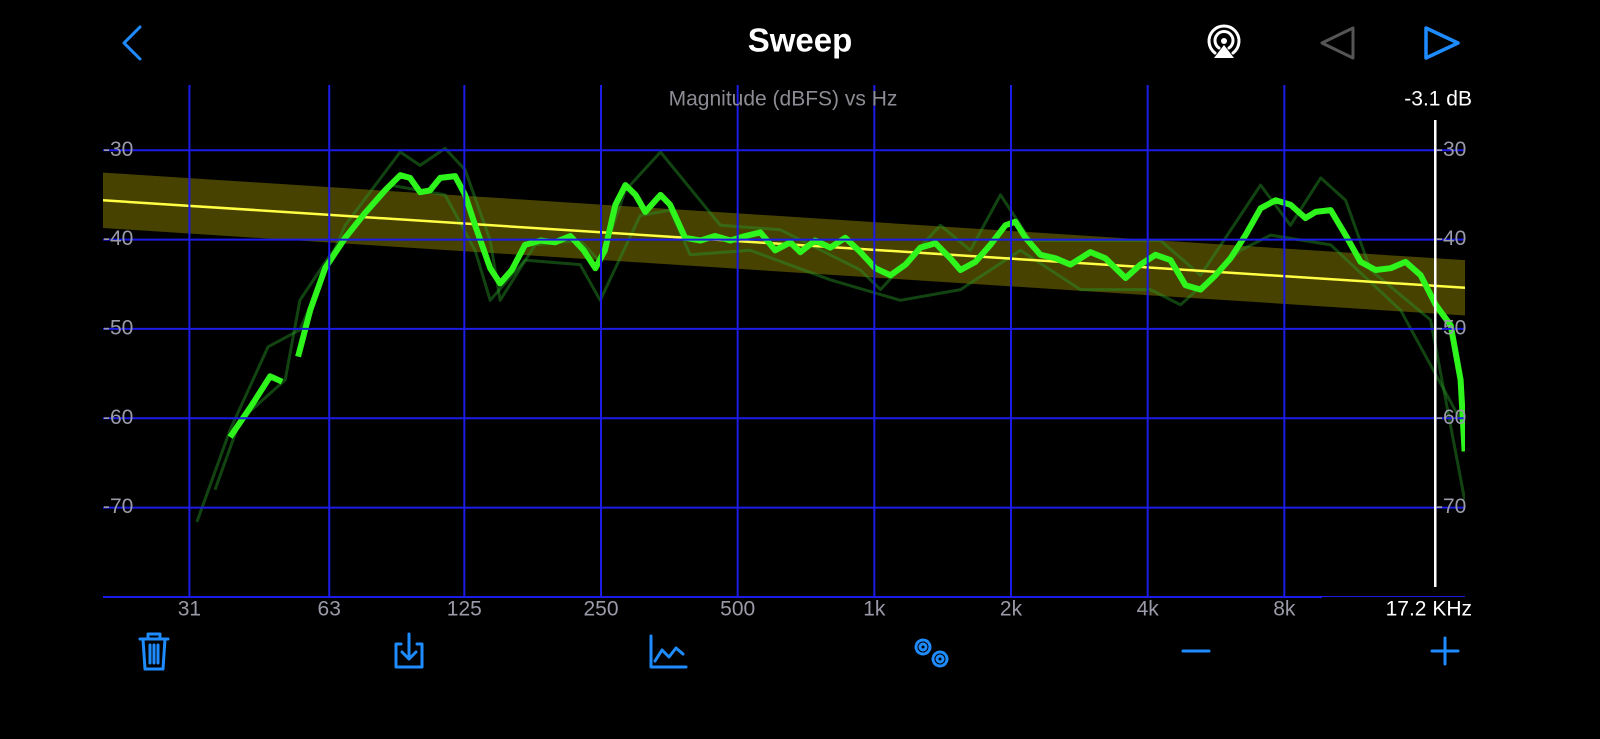 The width and height of the screenshot is (1600, 739). Describe the element at coordinates (464, 609) in the screenshot. I see `x-tick-label: 125` at that location.